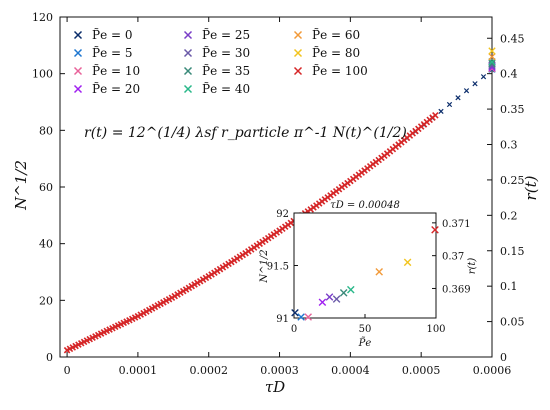 This screenshot has height=410, width=550. What do you see at coordinates (116, 88) in the screenshot?
I see `legend-label: P̃e = 20` at bounding box center [116, 88].